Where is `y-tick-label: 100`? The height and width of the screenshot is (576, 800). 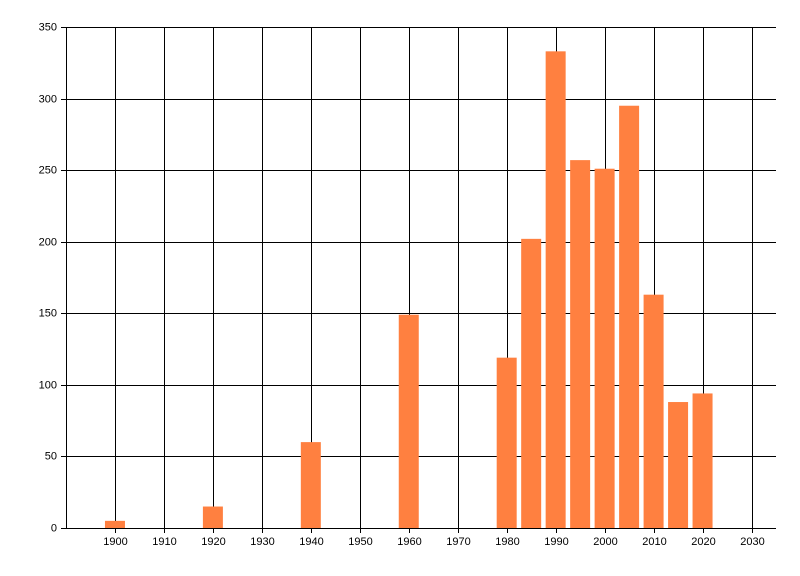 y-tick-label: 100 is located at coordinates (48, 385).